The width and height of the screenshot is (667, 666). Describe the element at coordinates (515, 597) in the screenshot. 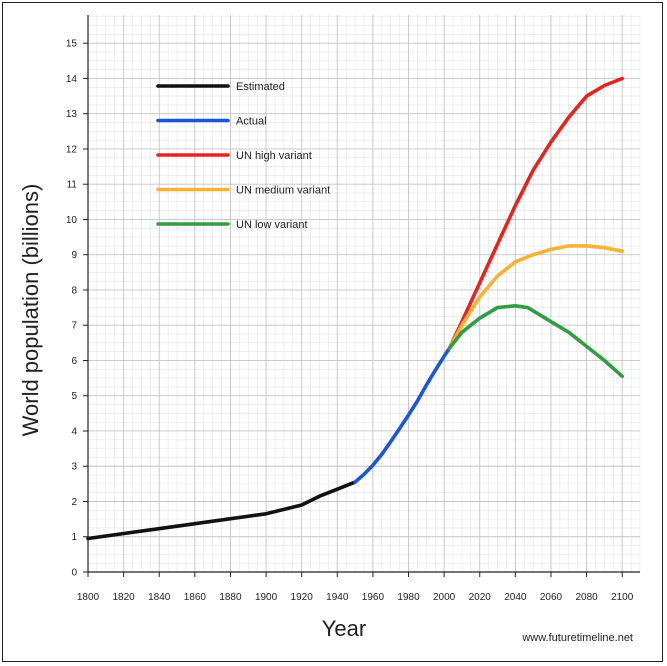

I see `x-tick-label: 2040` at that location.